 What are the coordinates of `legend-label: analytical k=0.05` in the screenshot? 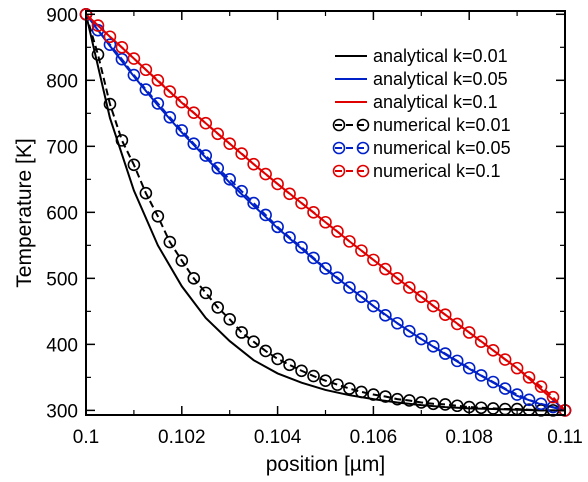 It's located at (440, 79).